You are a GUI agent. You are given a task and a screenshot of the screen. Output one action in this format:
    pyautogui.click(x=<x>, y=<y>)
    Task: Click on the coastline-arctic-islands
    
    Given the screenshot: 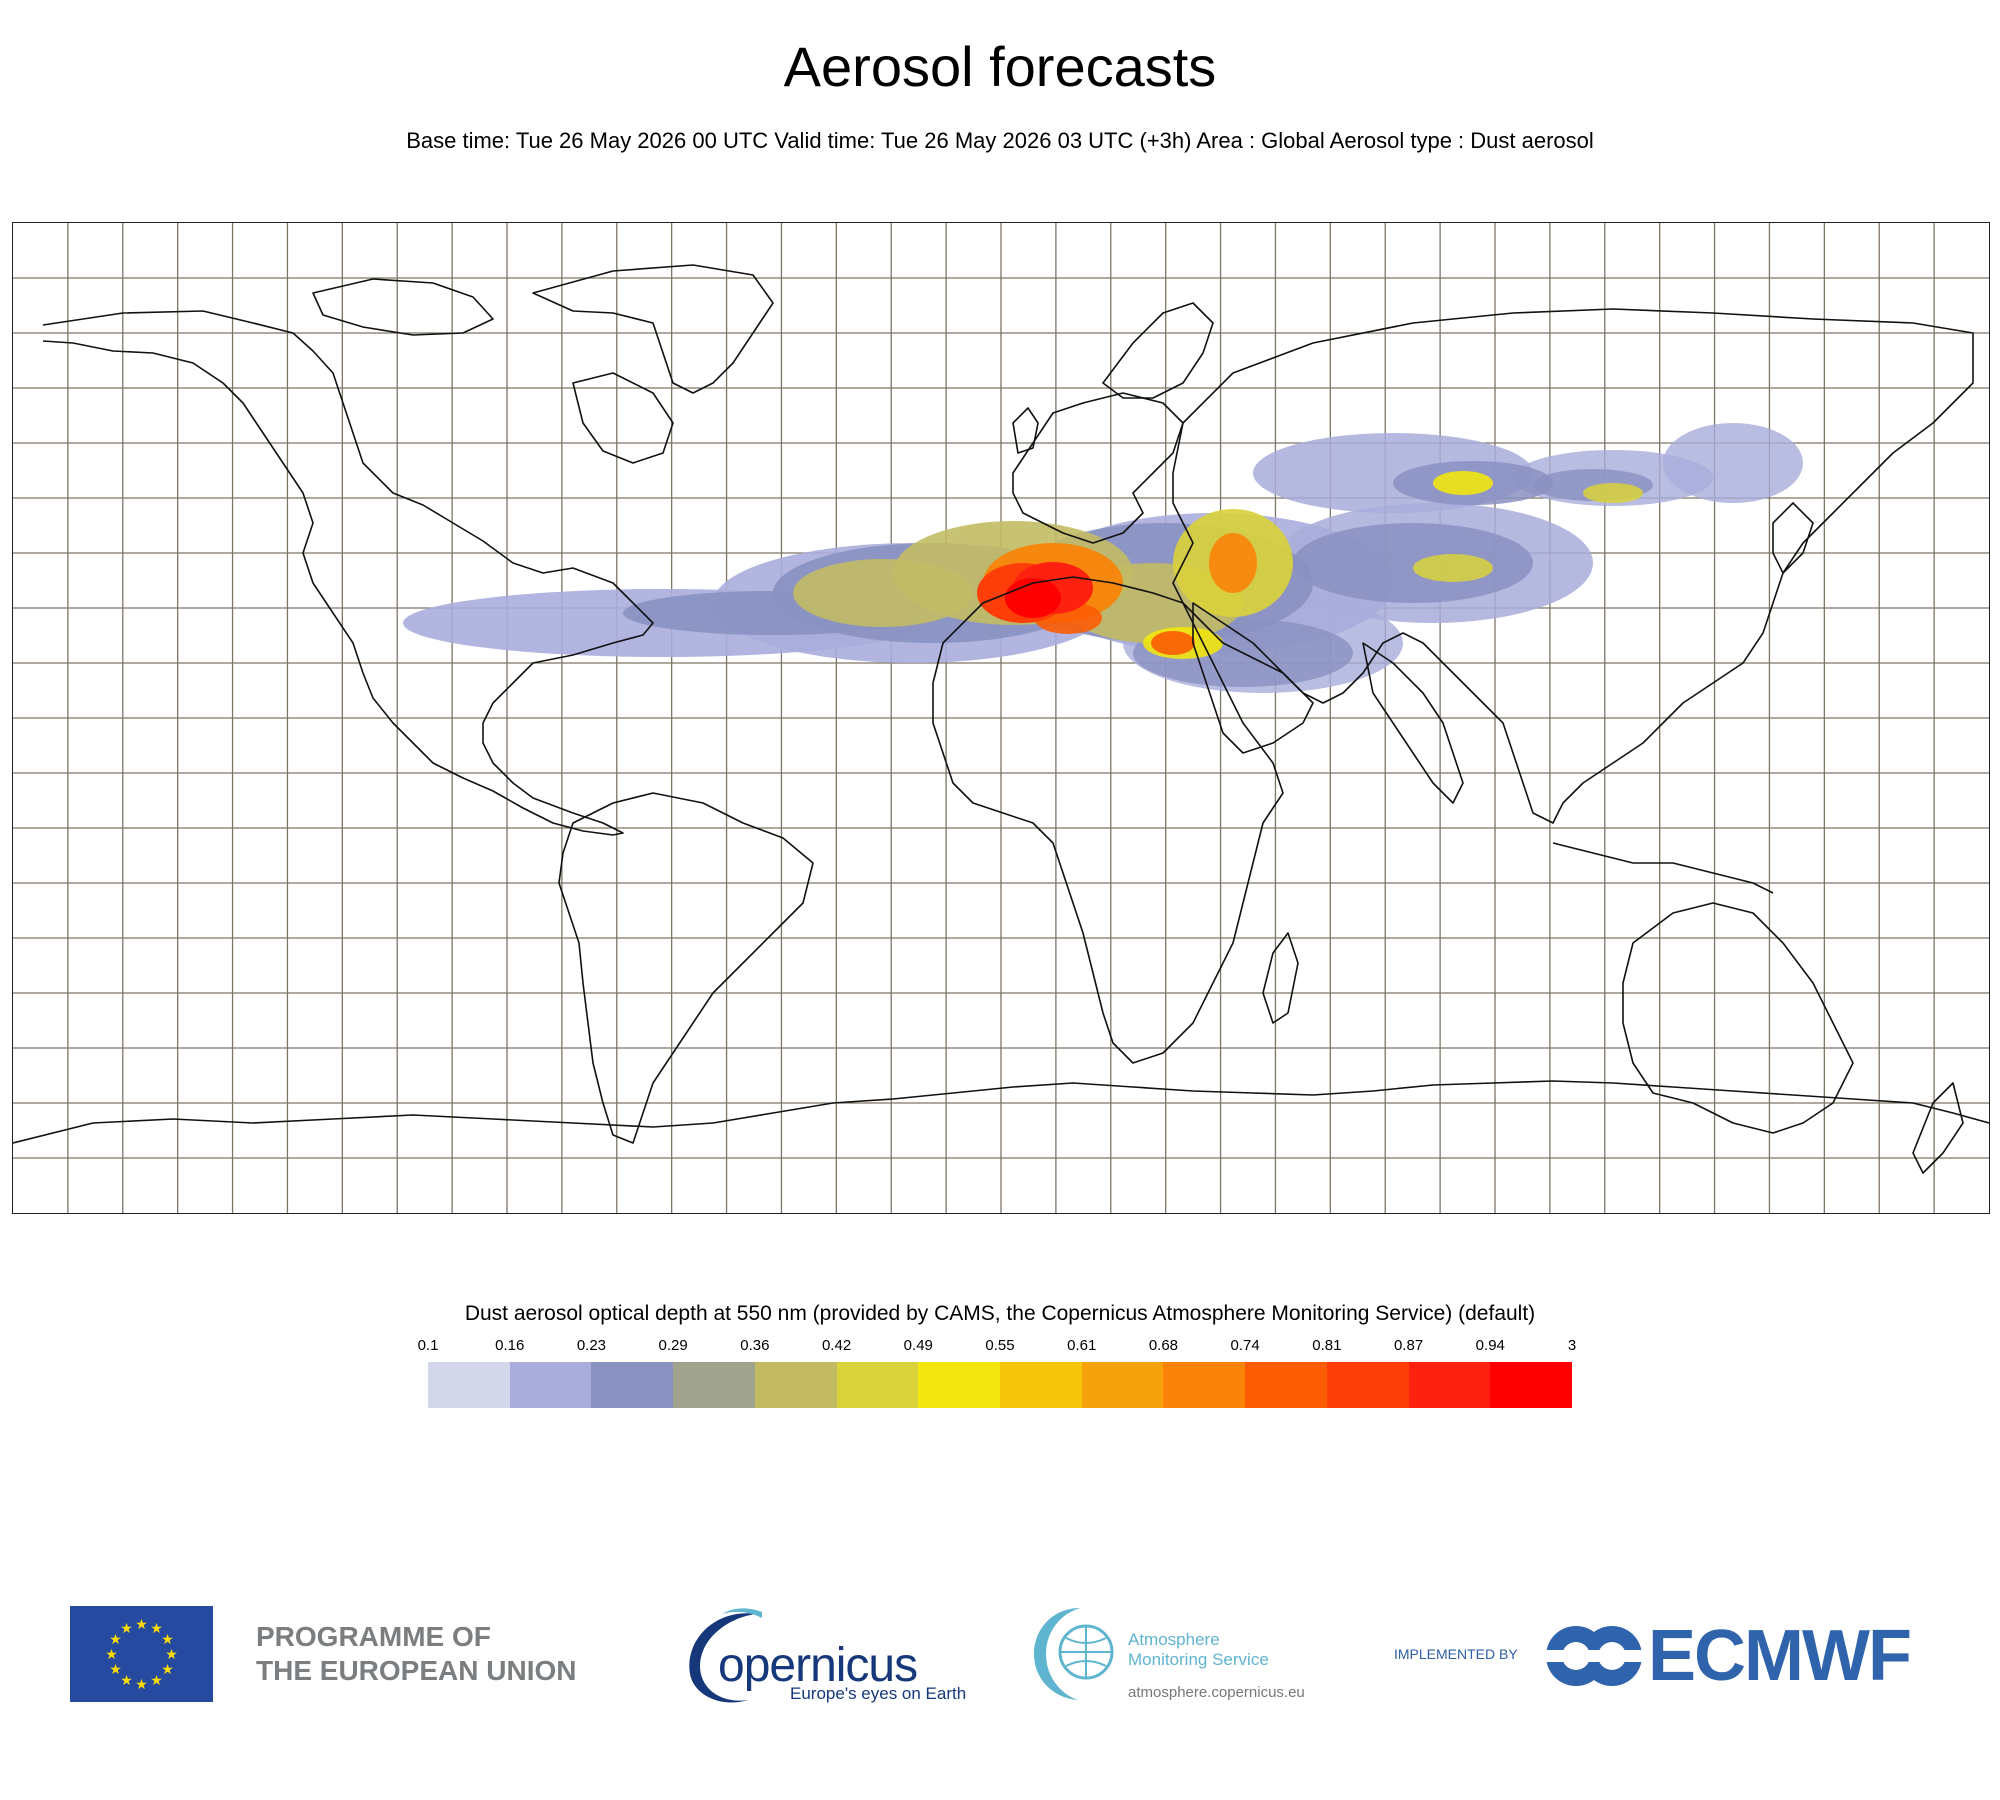 What is the action you would take?
    pyautogui.click(x=403, y=307)
    